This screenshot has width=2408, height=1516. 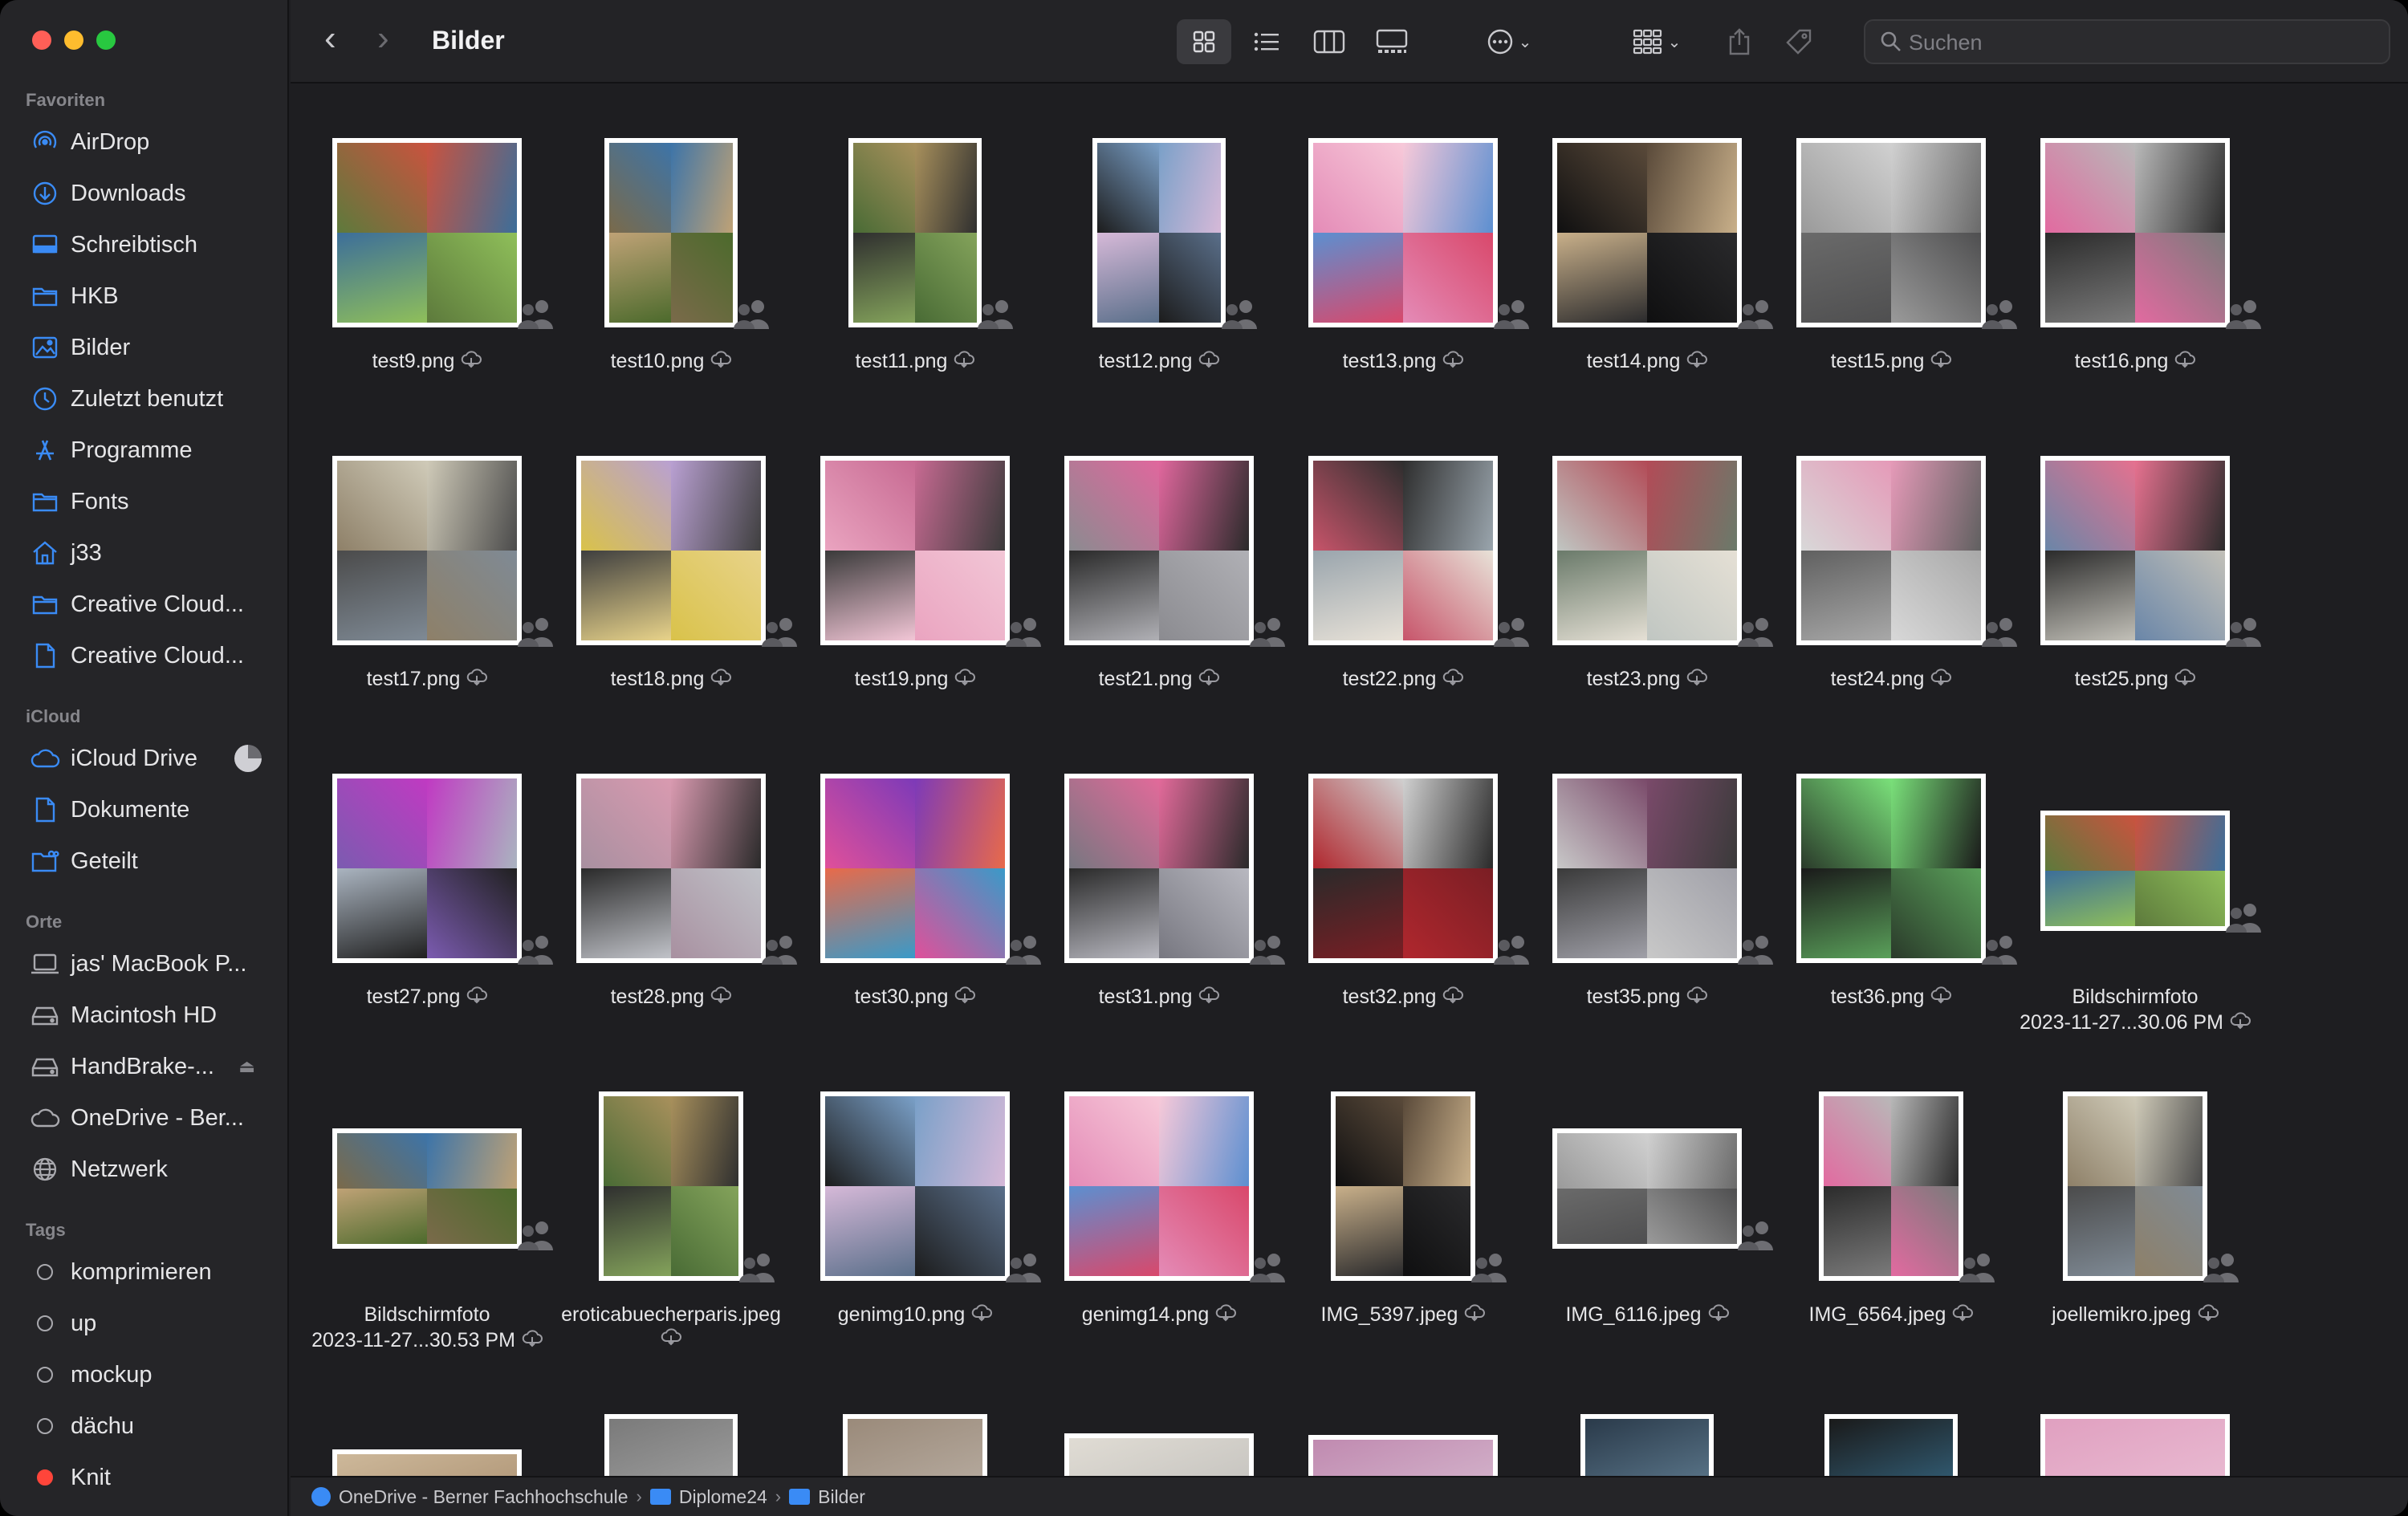 I want to click on file-item: test18.png, so click(x=676, y=602).